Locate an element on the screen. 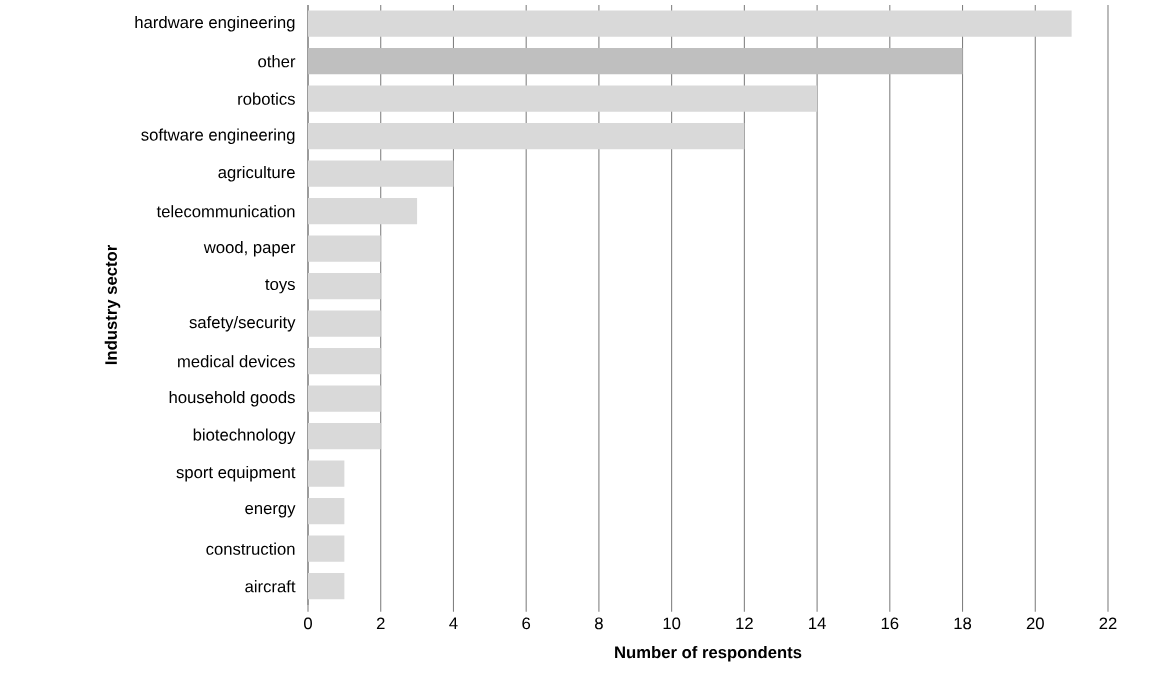 Image resolution: width=1158 pixels, height=695 pixels. x-axis-title: Number of respondents is located at coordinates (708, 653).